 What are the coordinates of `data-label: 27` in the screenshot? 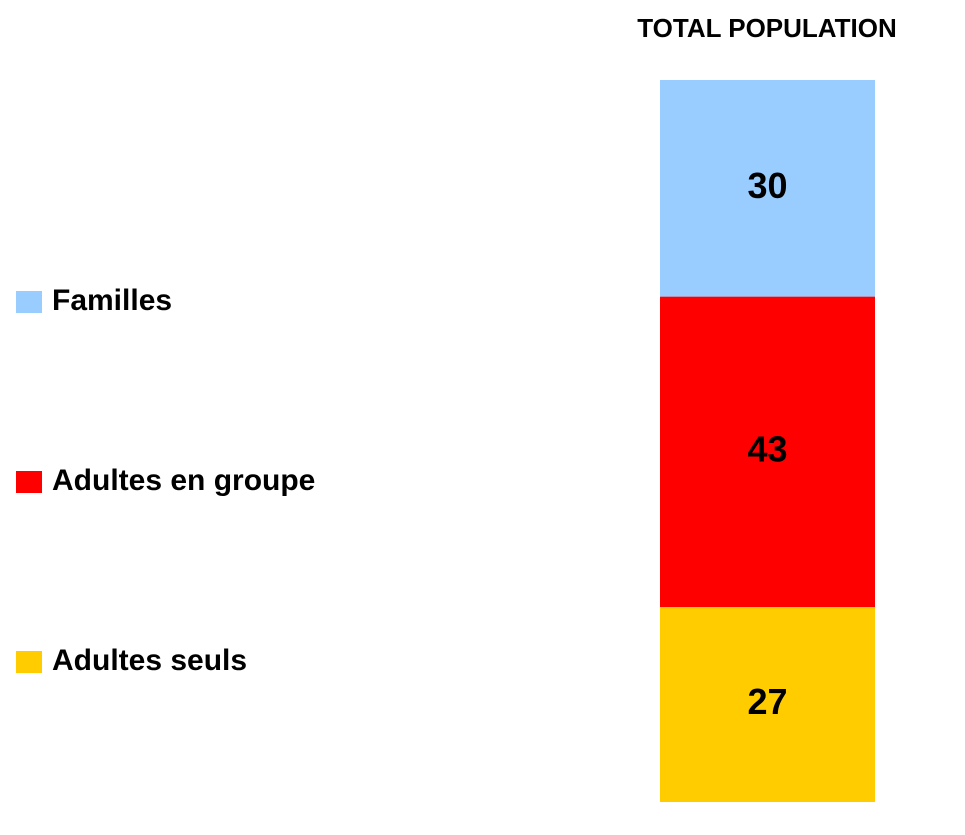 It's located at (767, 701).